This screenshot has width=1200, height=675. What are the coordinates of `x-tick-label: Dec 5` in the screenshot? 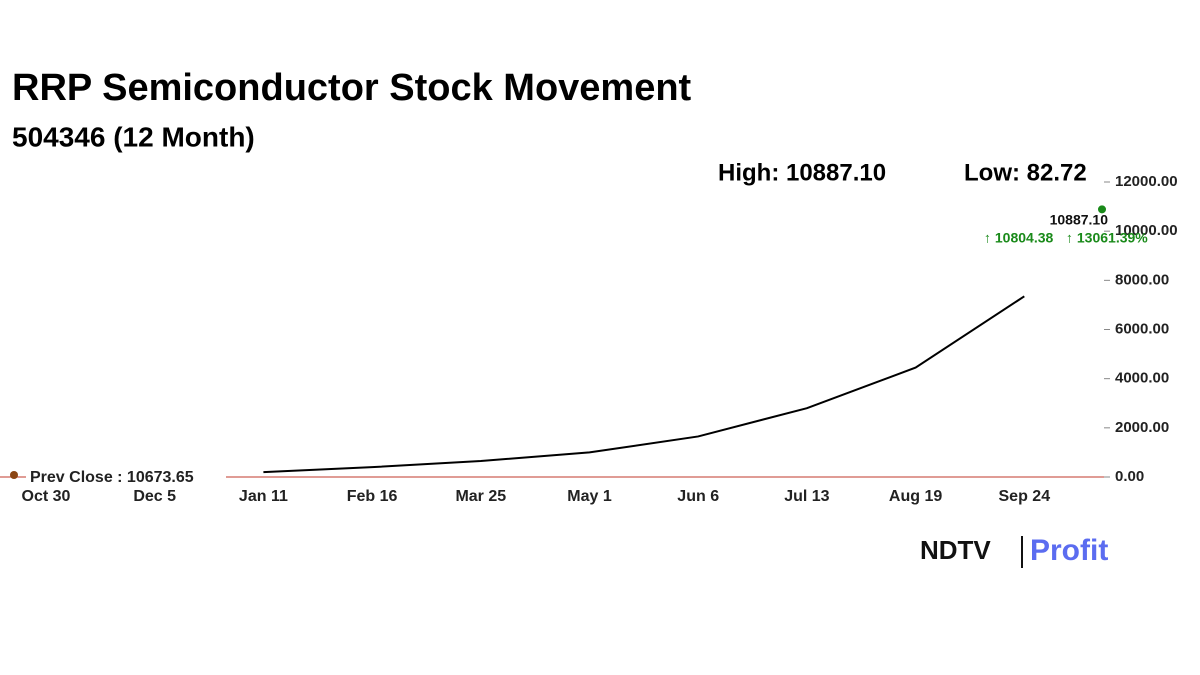 It's located at (154, 496).